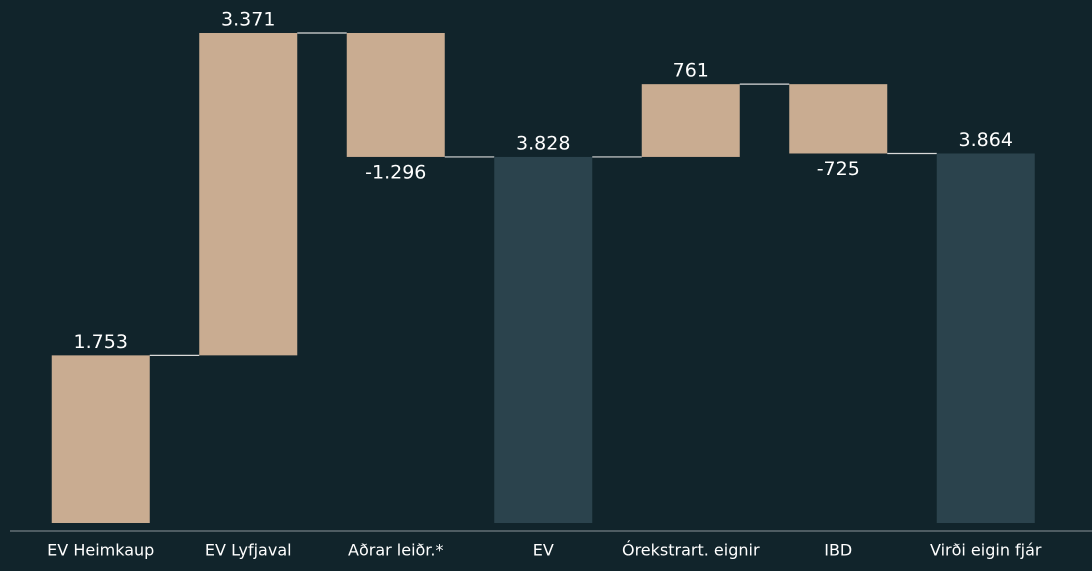 The image size is (1092, 571). What do you see at coordinates (986, 550) in the screenshot?
I see `x-tick-label: Virði eigin fjár` at bounding box center [986, 550].